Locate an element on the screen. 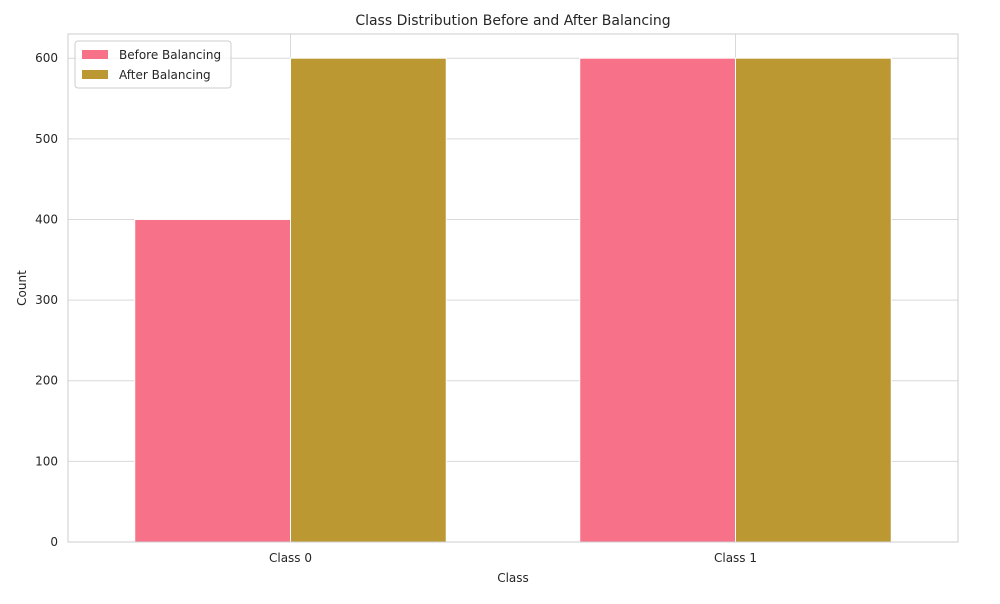 This screenshot has height=604, width=1000. y-tick-label: 100 is located at coordinates (46, 461).